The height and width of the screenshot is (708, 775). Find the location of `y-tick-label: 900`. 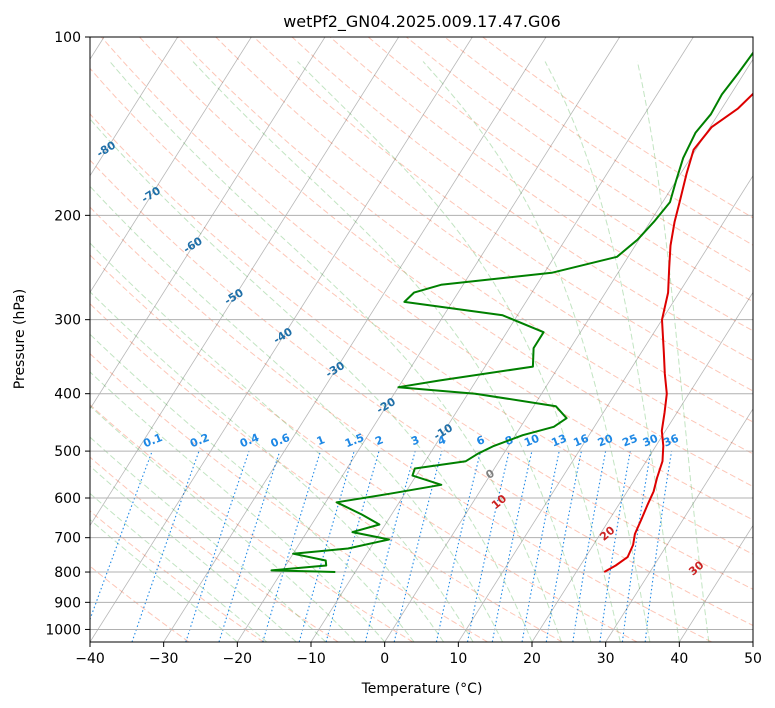

y-tick-label: 900 is located at coordinates (67, 603).